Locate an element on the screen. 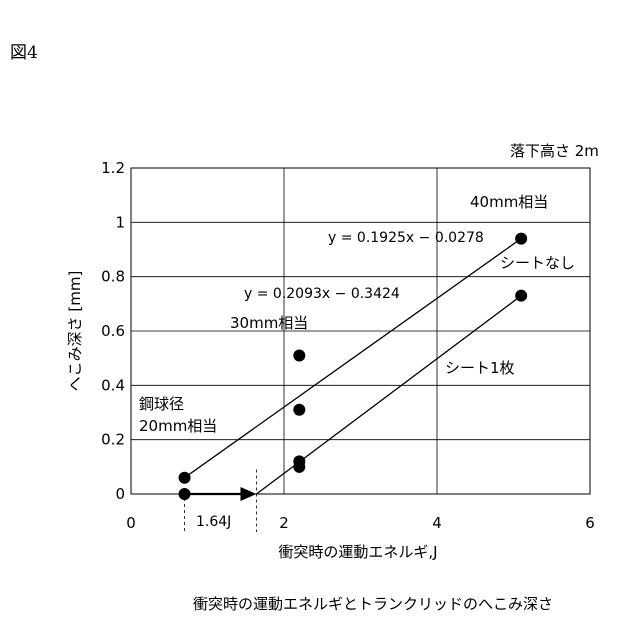  x-axis-label: 衝突時の運動エネルギ,J is located at coordinates (357, 552).